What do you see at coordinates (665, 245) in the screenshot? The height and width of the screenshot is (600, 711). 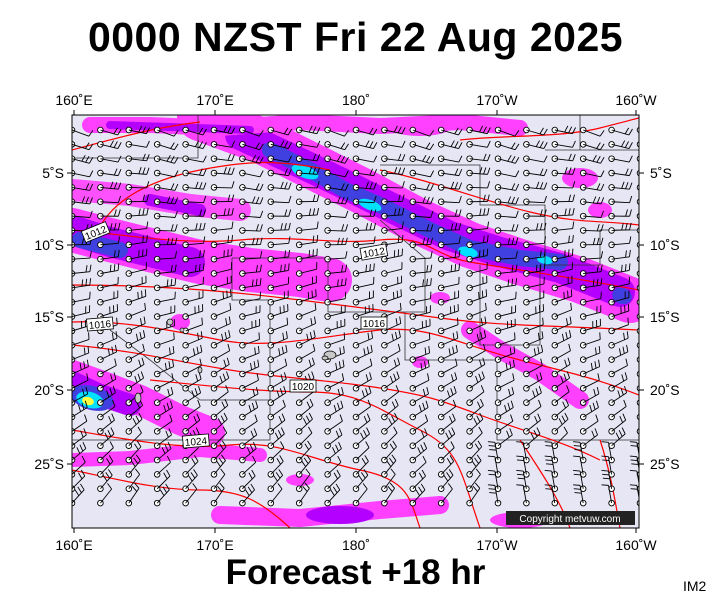 I see `right-lat-label: 10˚S` at bounding box center [665, 245].